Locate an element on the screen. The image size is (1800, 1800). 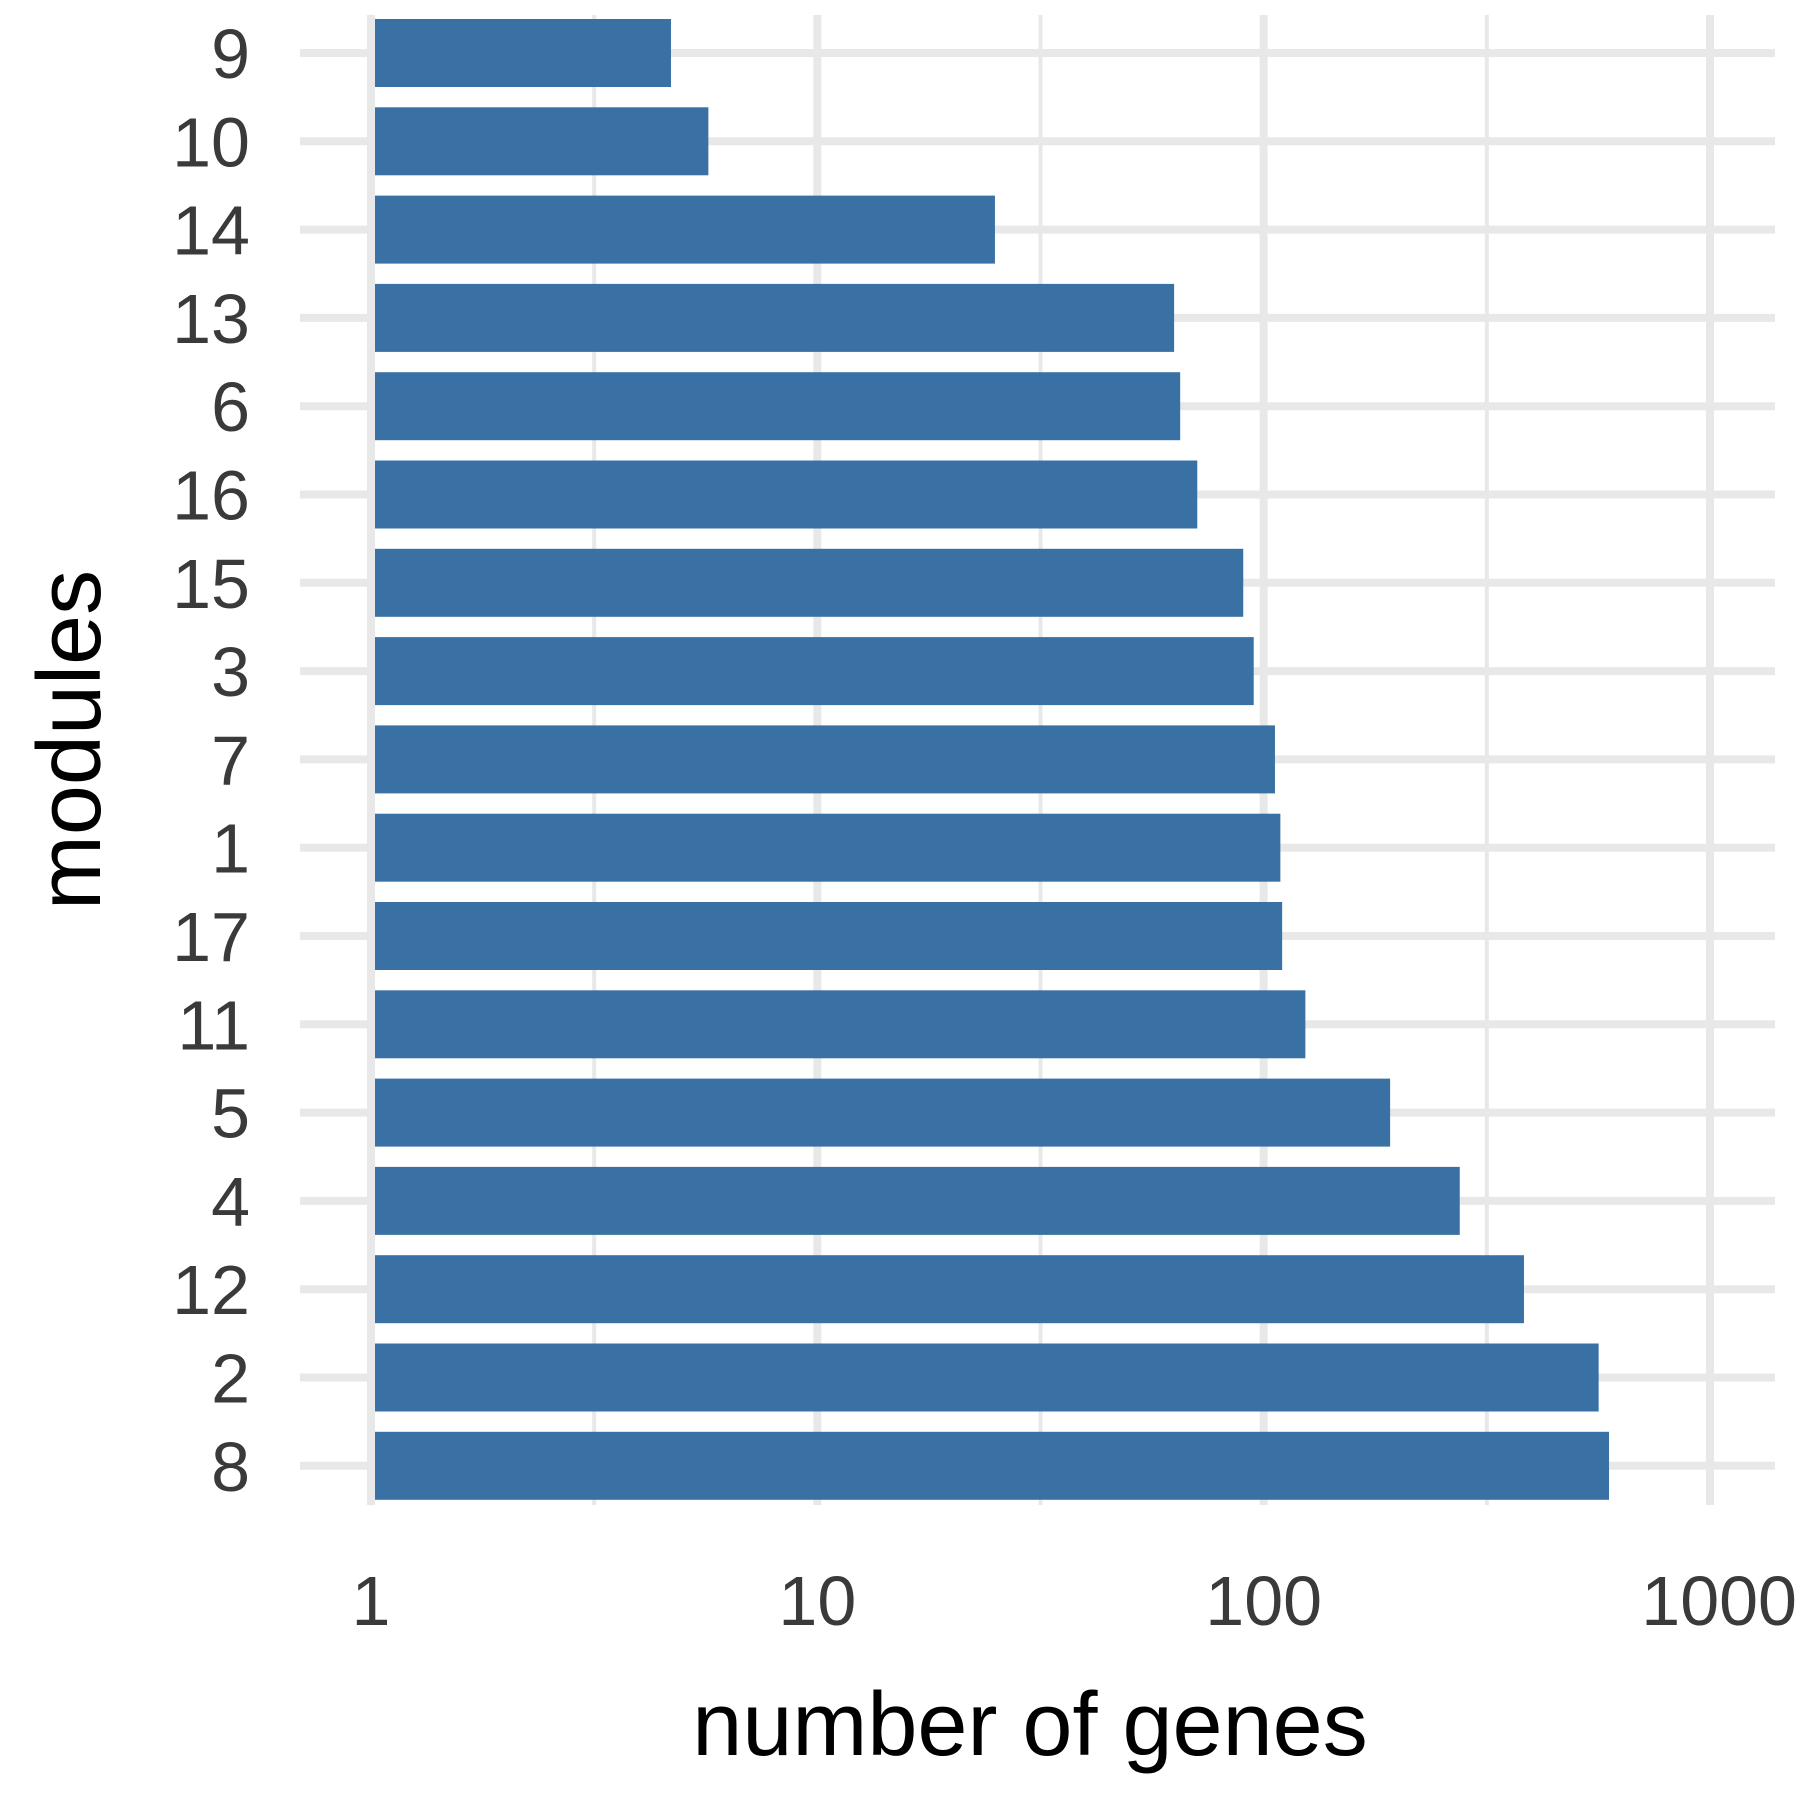
x-tick-label: 100 is located at coordinates (1263, 1601).